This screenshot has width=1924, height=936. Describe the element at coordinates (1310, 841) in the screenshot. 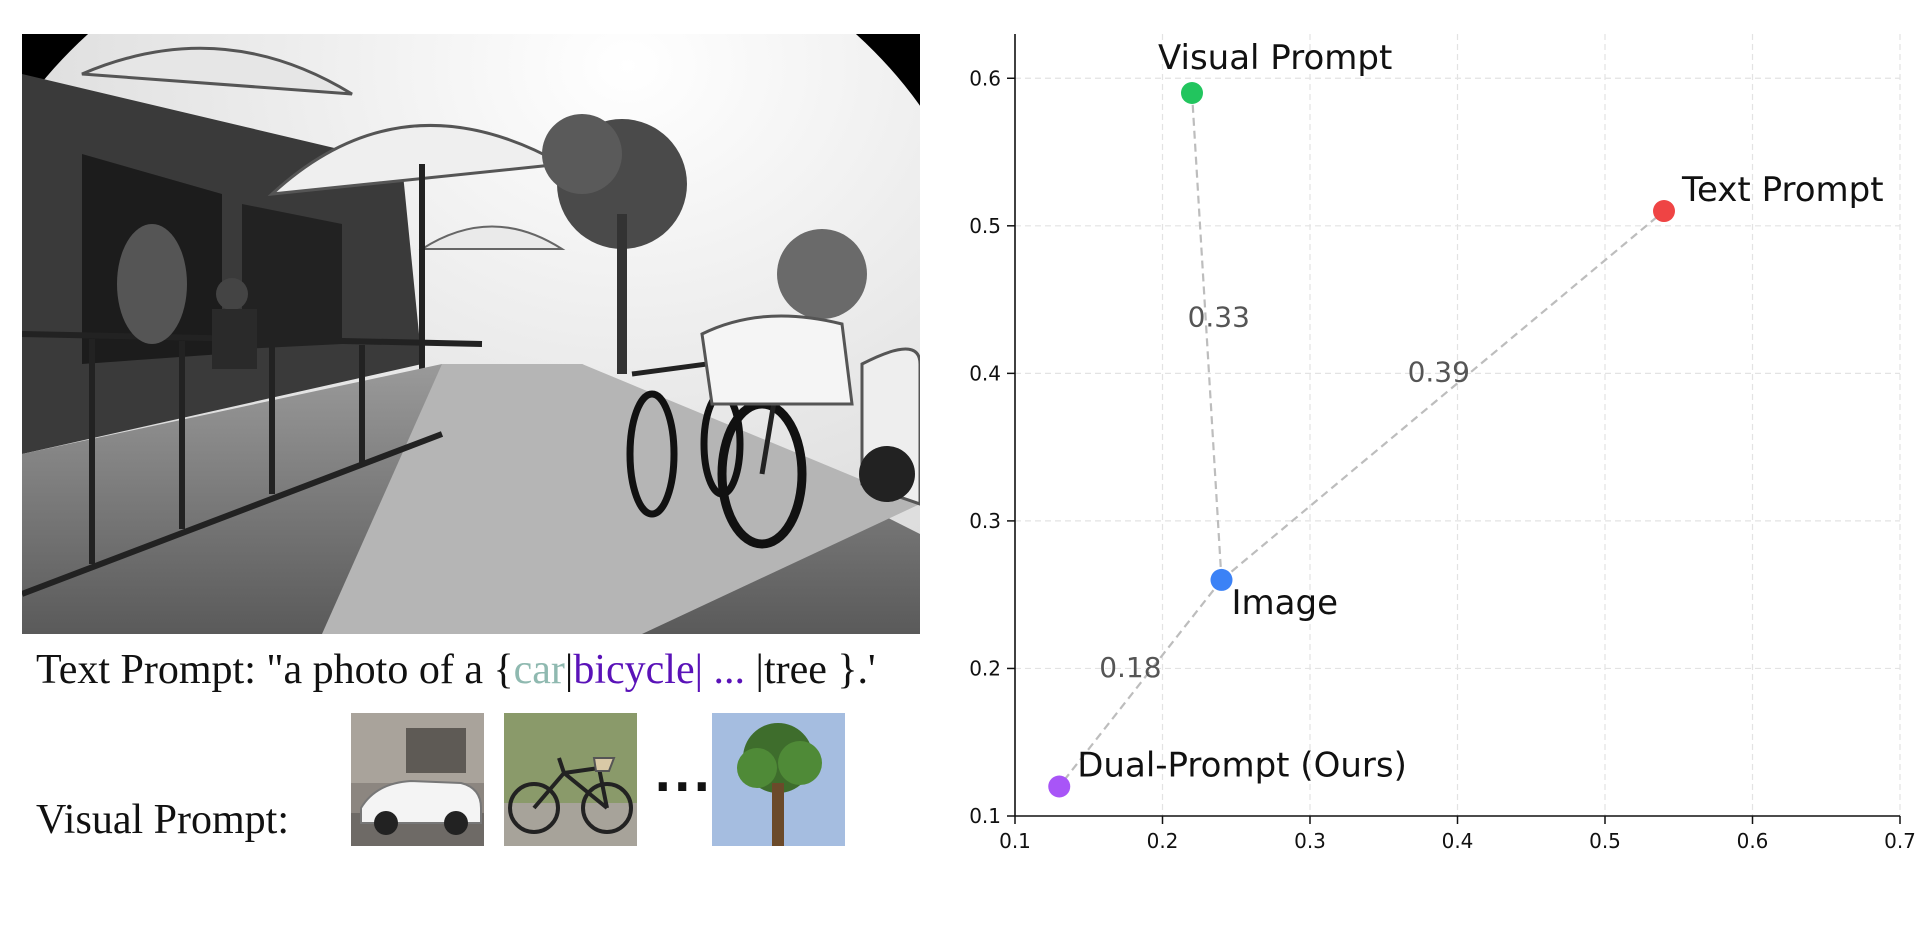

I see `x-tick-label: 0.3` at that location.